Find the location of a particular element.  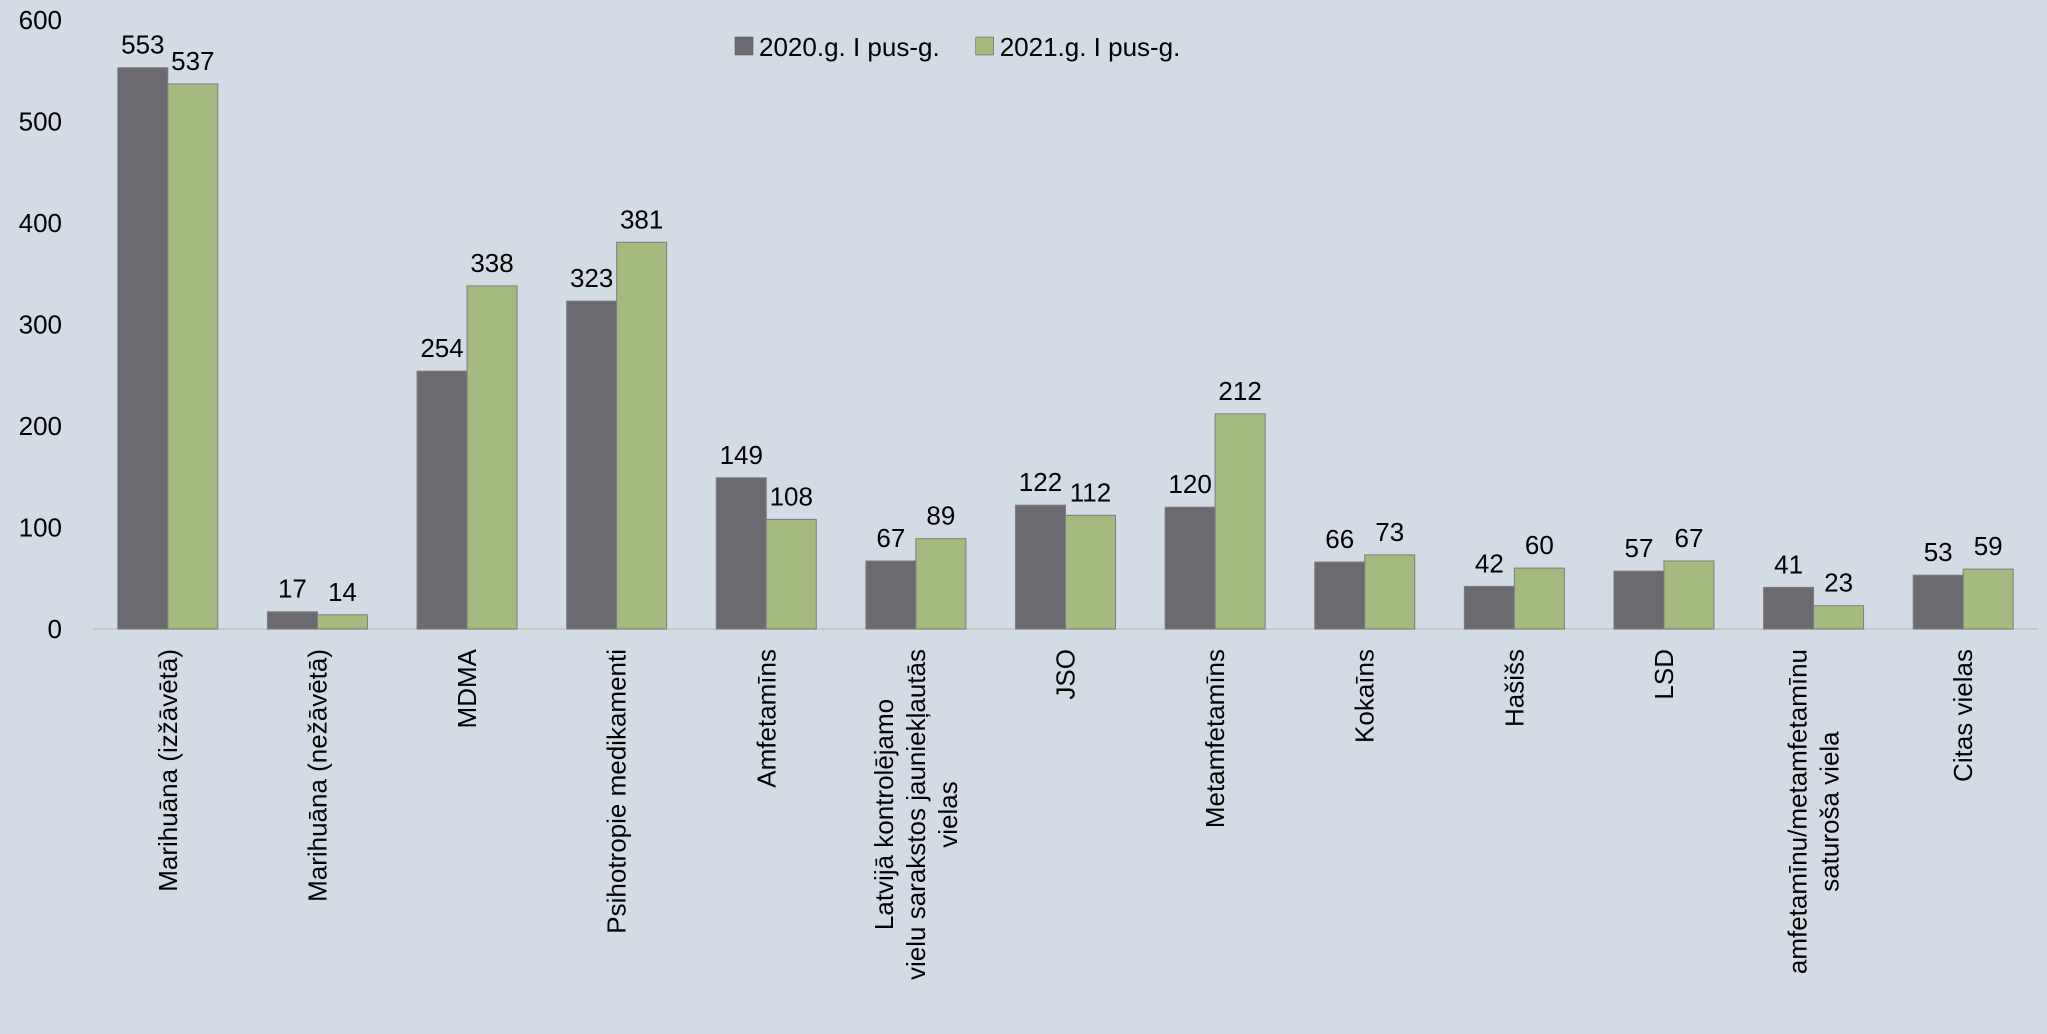

x-tick-label: Amfetamīns is located at coordinates (766, 718).